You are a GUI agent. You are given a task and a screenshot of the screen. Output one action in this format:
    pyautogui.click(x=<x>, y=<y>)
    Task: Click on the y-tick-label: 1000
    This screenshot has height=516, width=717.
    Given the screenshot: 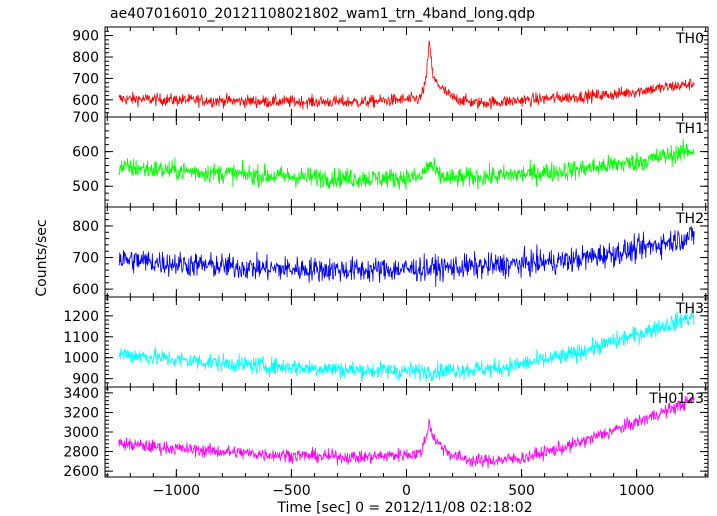 What is the action you would take?
    pyautogui.click(x=81, y=359)
    